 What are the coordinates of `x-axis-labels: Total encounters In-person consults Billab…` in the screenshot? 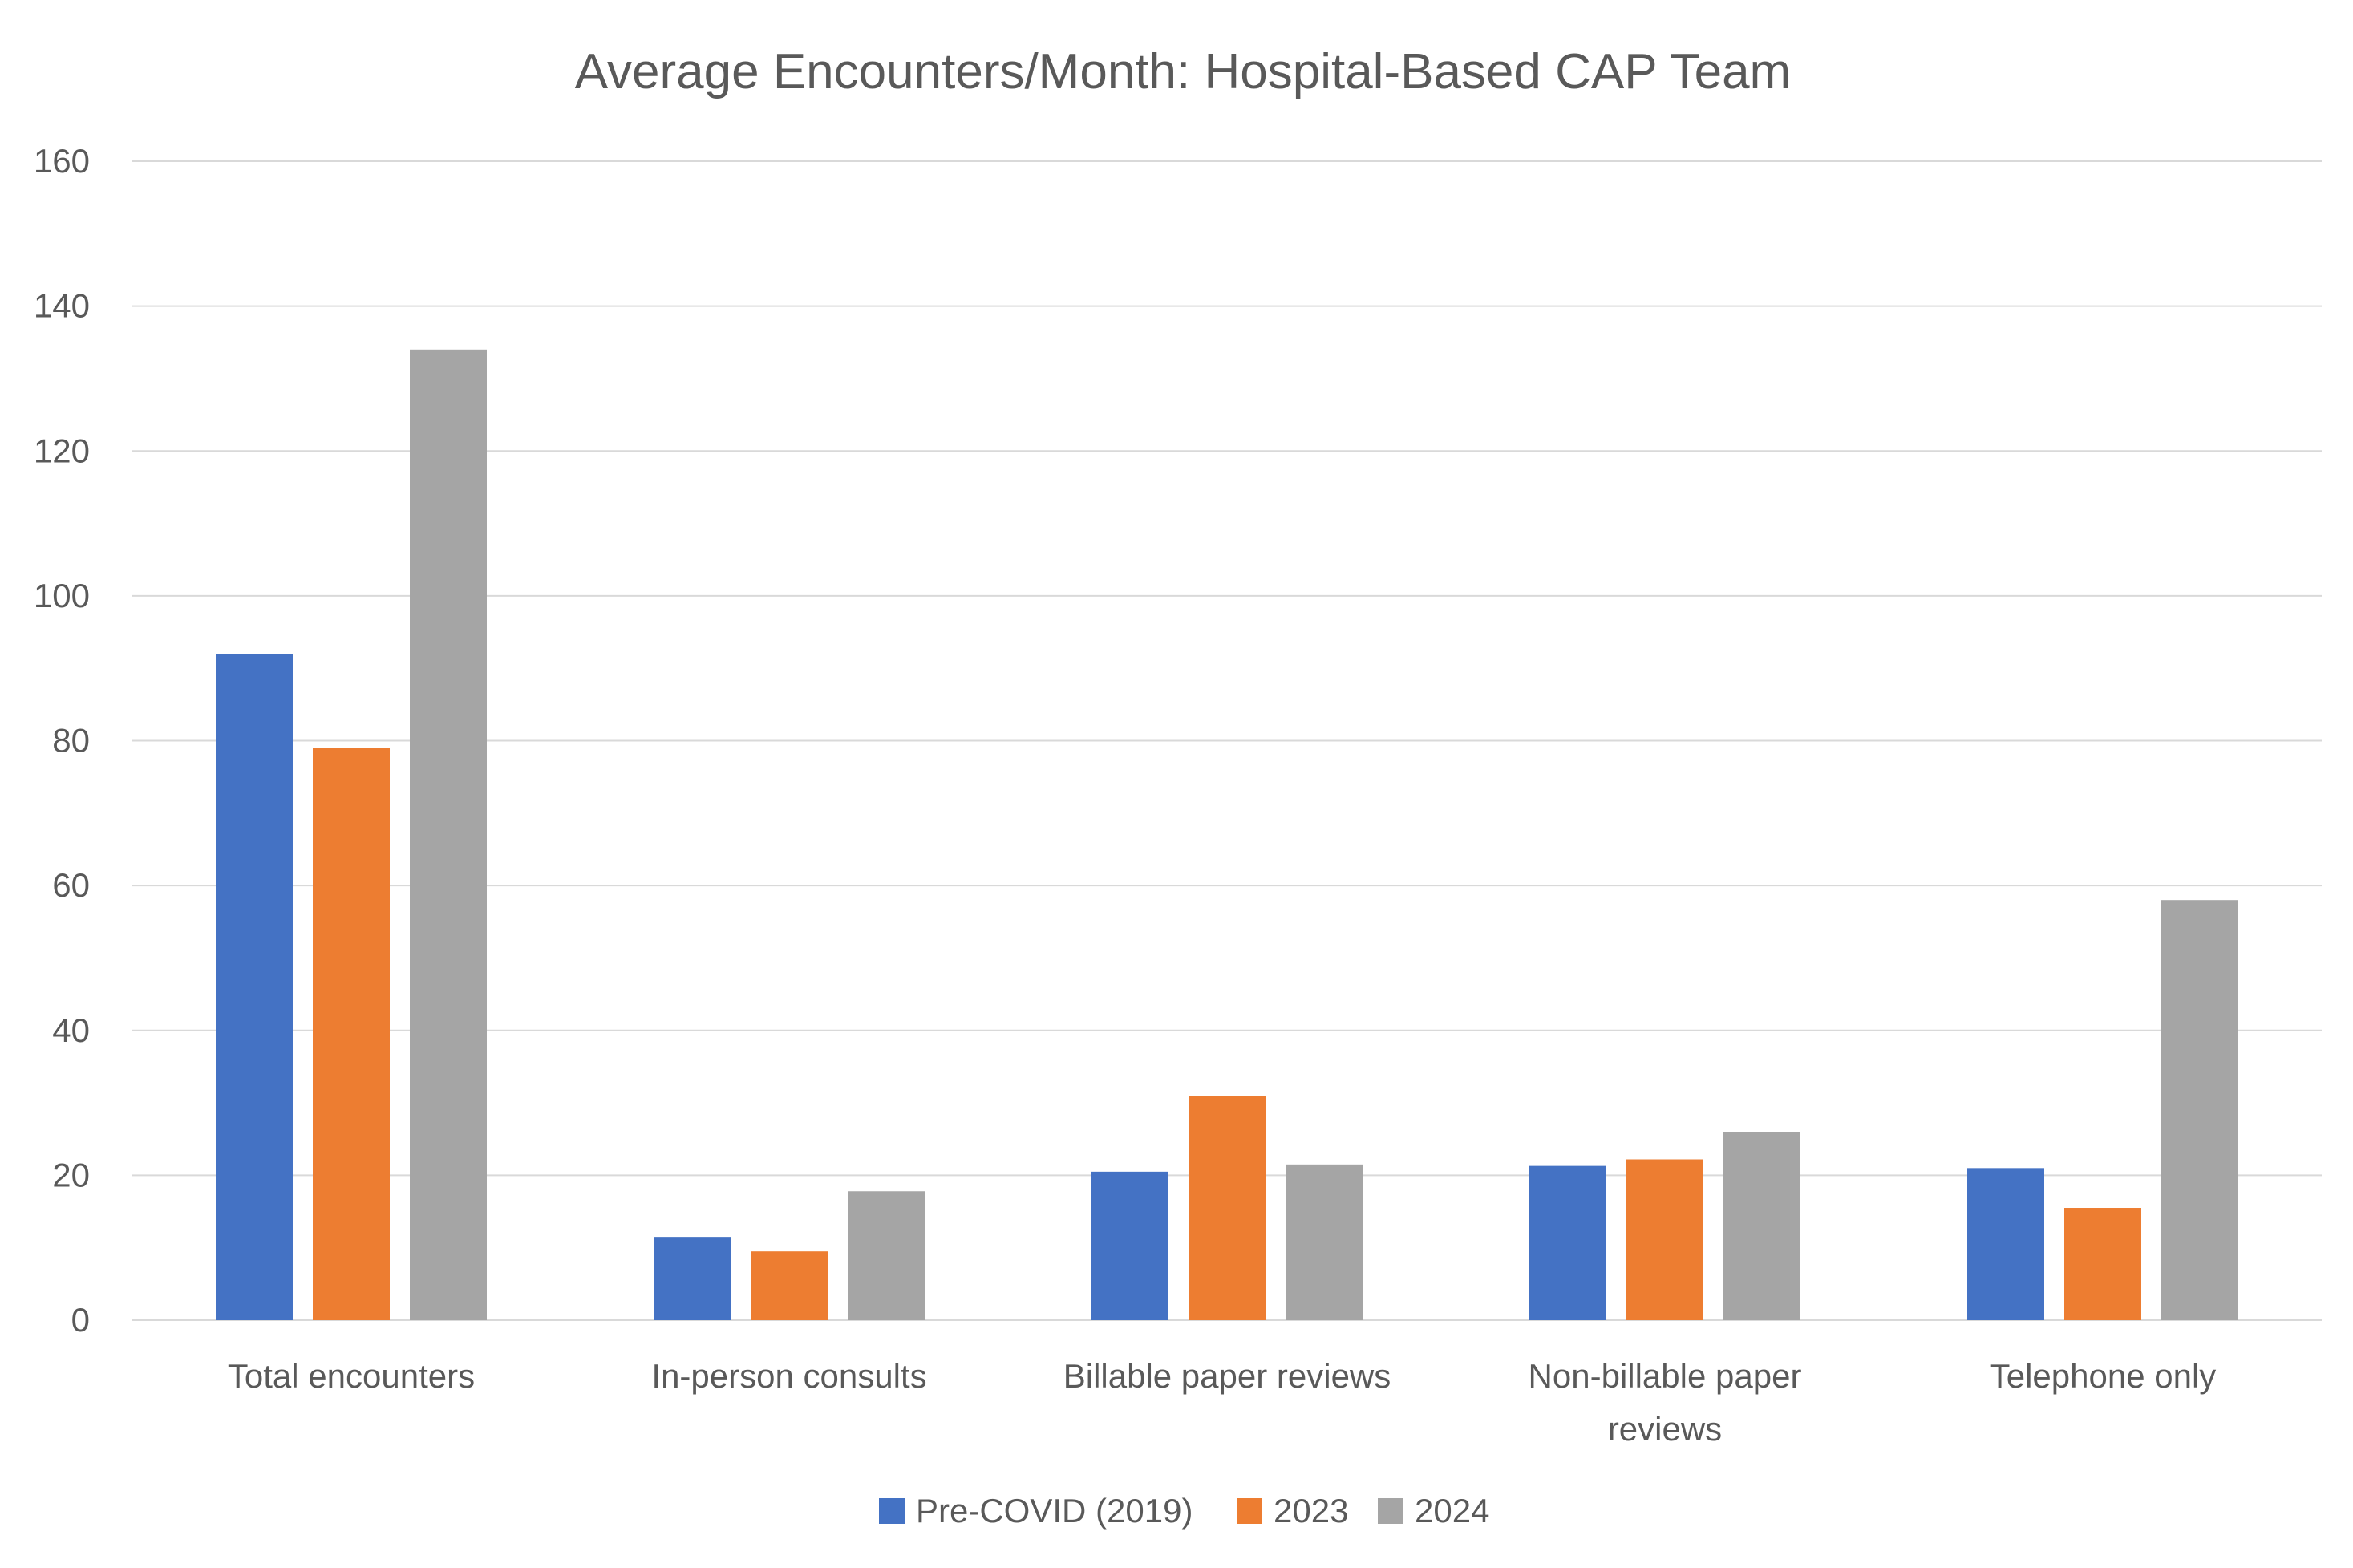 It's located at (1222, 1402).